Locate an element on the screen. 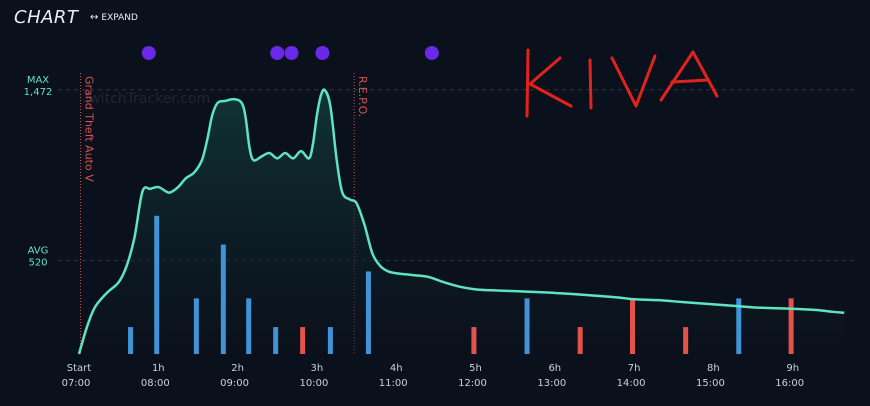 The width and height of the screenshot is (870, 406). x-tick-label: 3h is located at coordinates (317, 368).